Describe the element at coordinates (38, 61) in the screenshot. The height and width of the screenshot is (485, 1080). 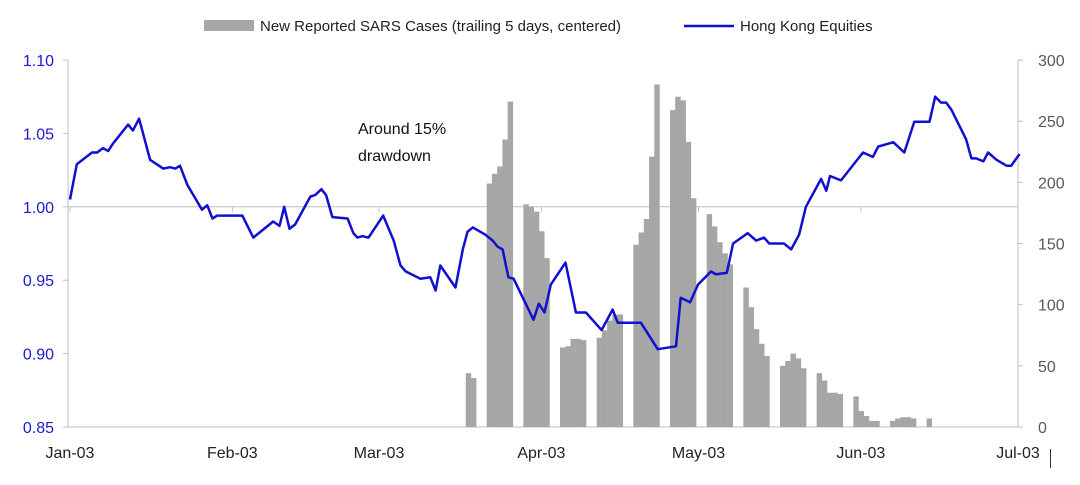
I see `left-tick-label: 1.10` at that location.